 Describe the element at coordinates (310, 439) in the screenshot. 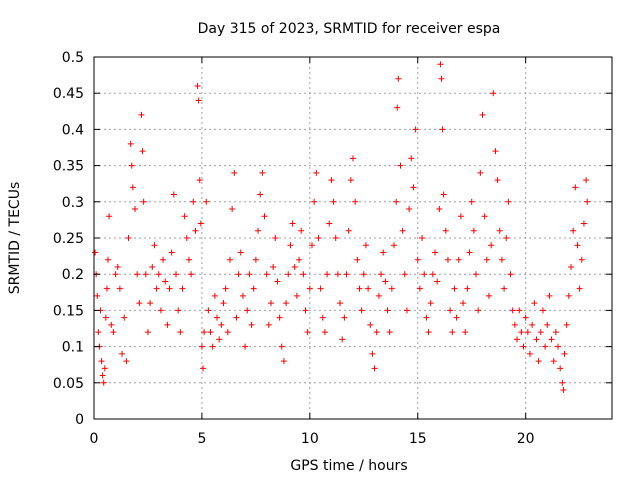

I see `x-tick-label: 10` at that location.